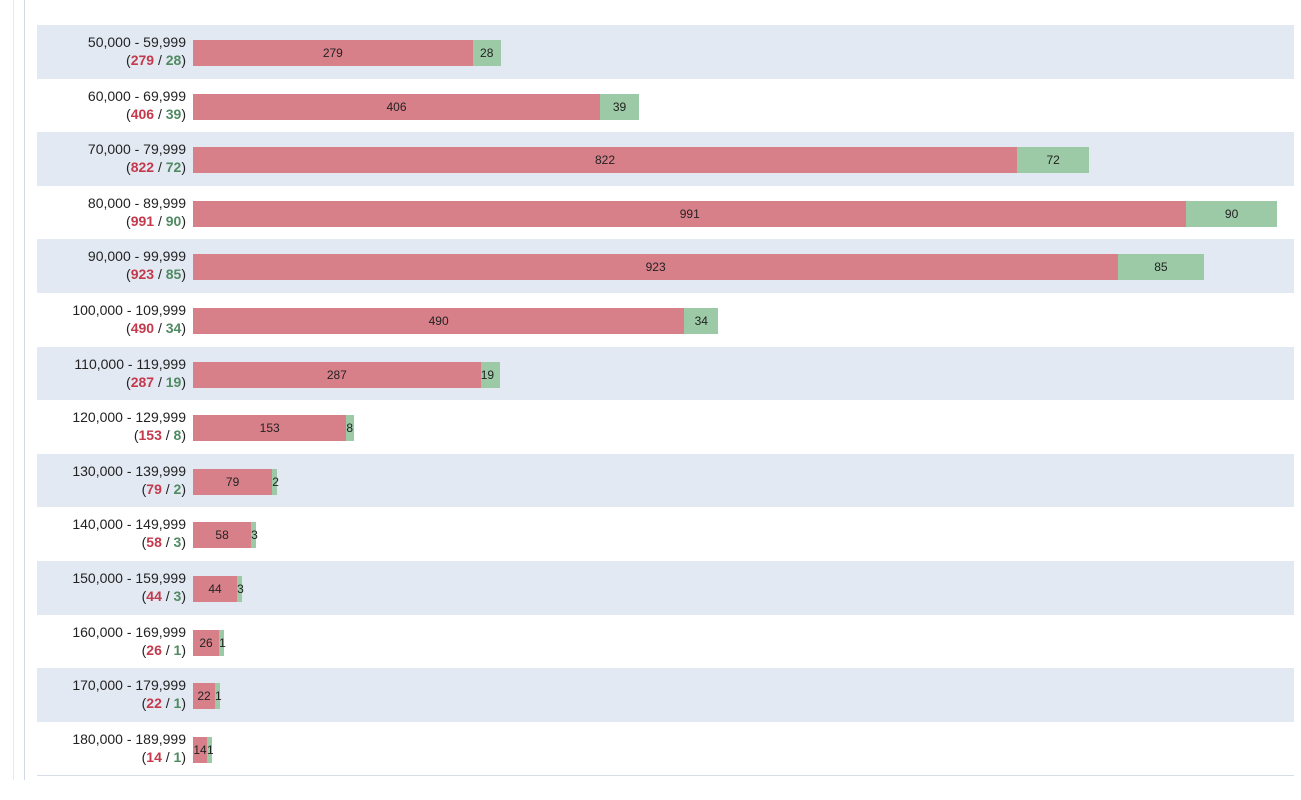 The width and height of the screenshot is (1301, 800). Describe the element at coordinates (163, 703) in the screenshot. I see `category-counts: (22 / 1)` at that location.